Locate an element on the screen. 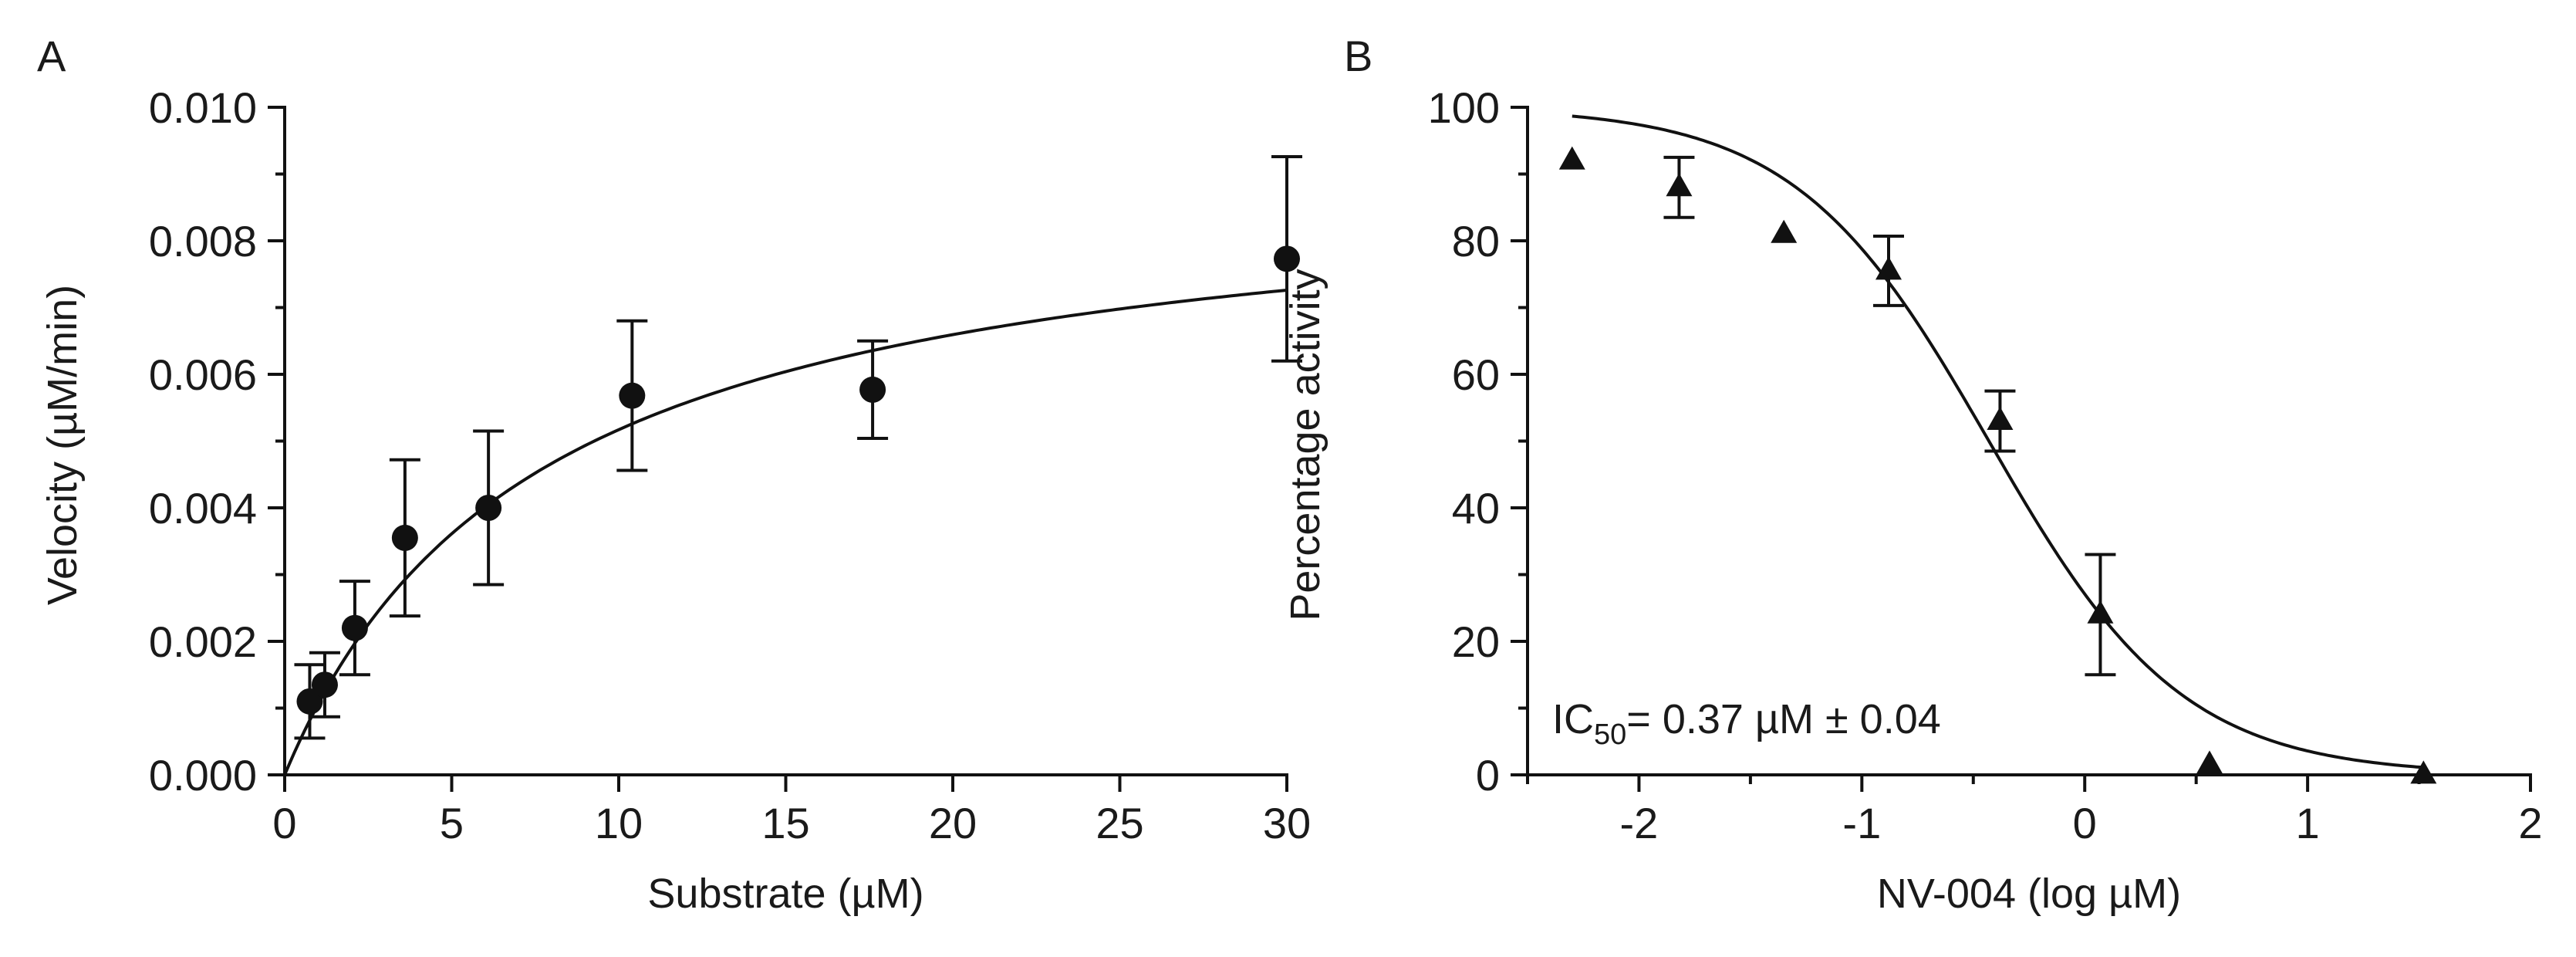  panel-b-letter: B is located at coordinates (1358, 56).